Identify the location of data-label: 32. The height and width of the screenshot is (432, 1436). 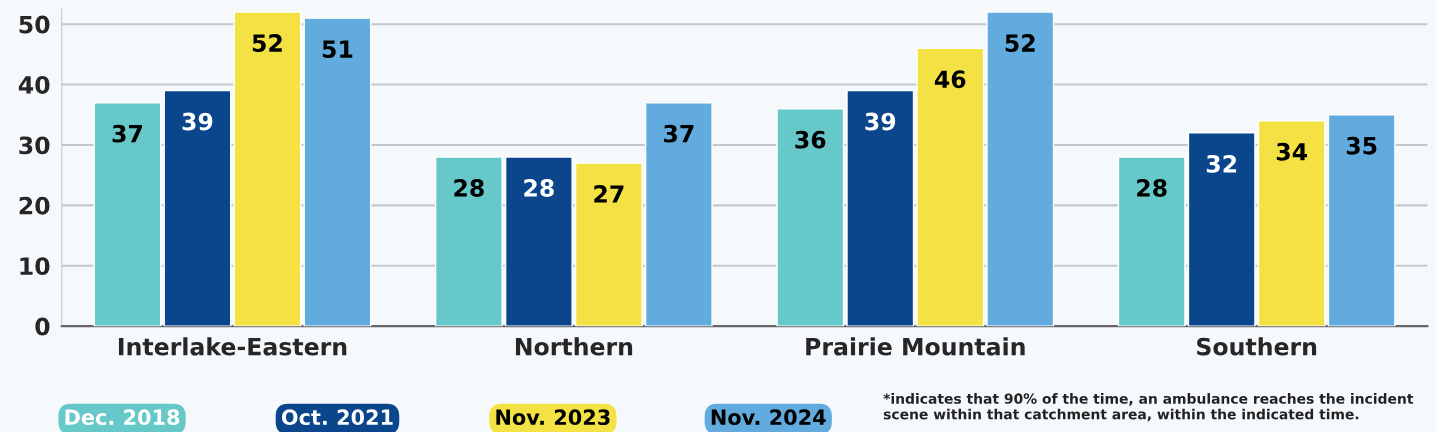
(1221, 163).